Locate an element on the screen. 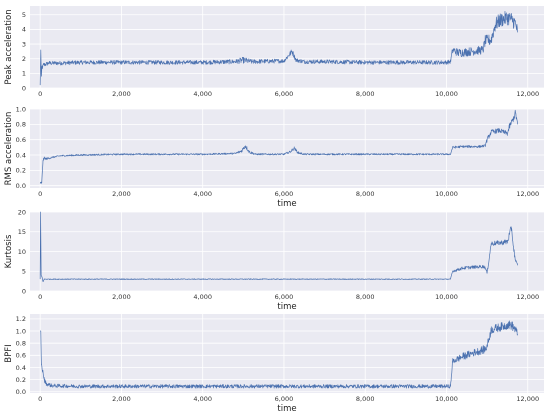 Image resolution: width=550 pixels, height=414 pixels. y-axis-label: Peak acceleration is located at coordinates (9, 46).